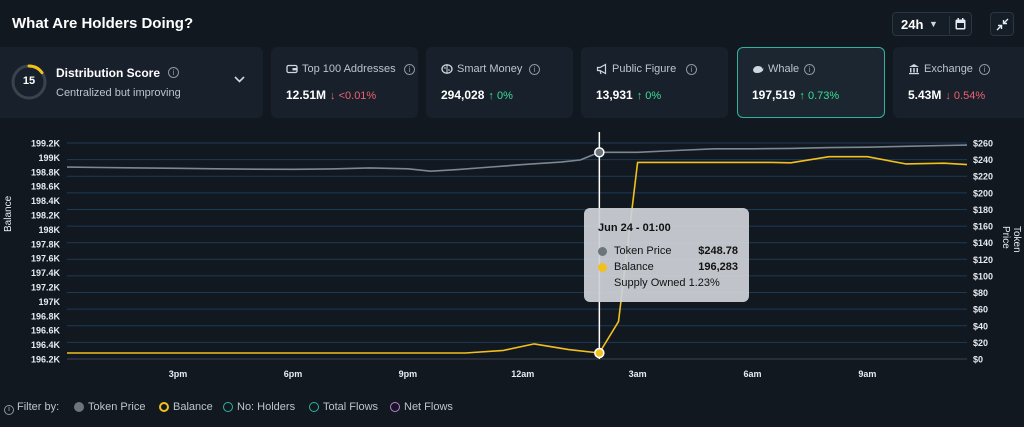  What do you see at coordinates (46, 244) in the screenshot?
I see `y-tick-label: 197.8K` at bounding box center [46, 244].